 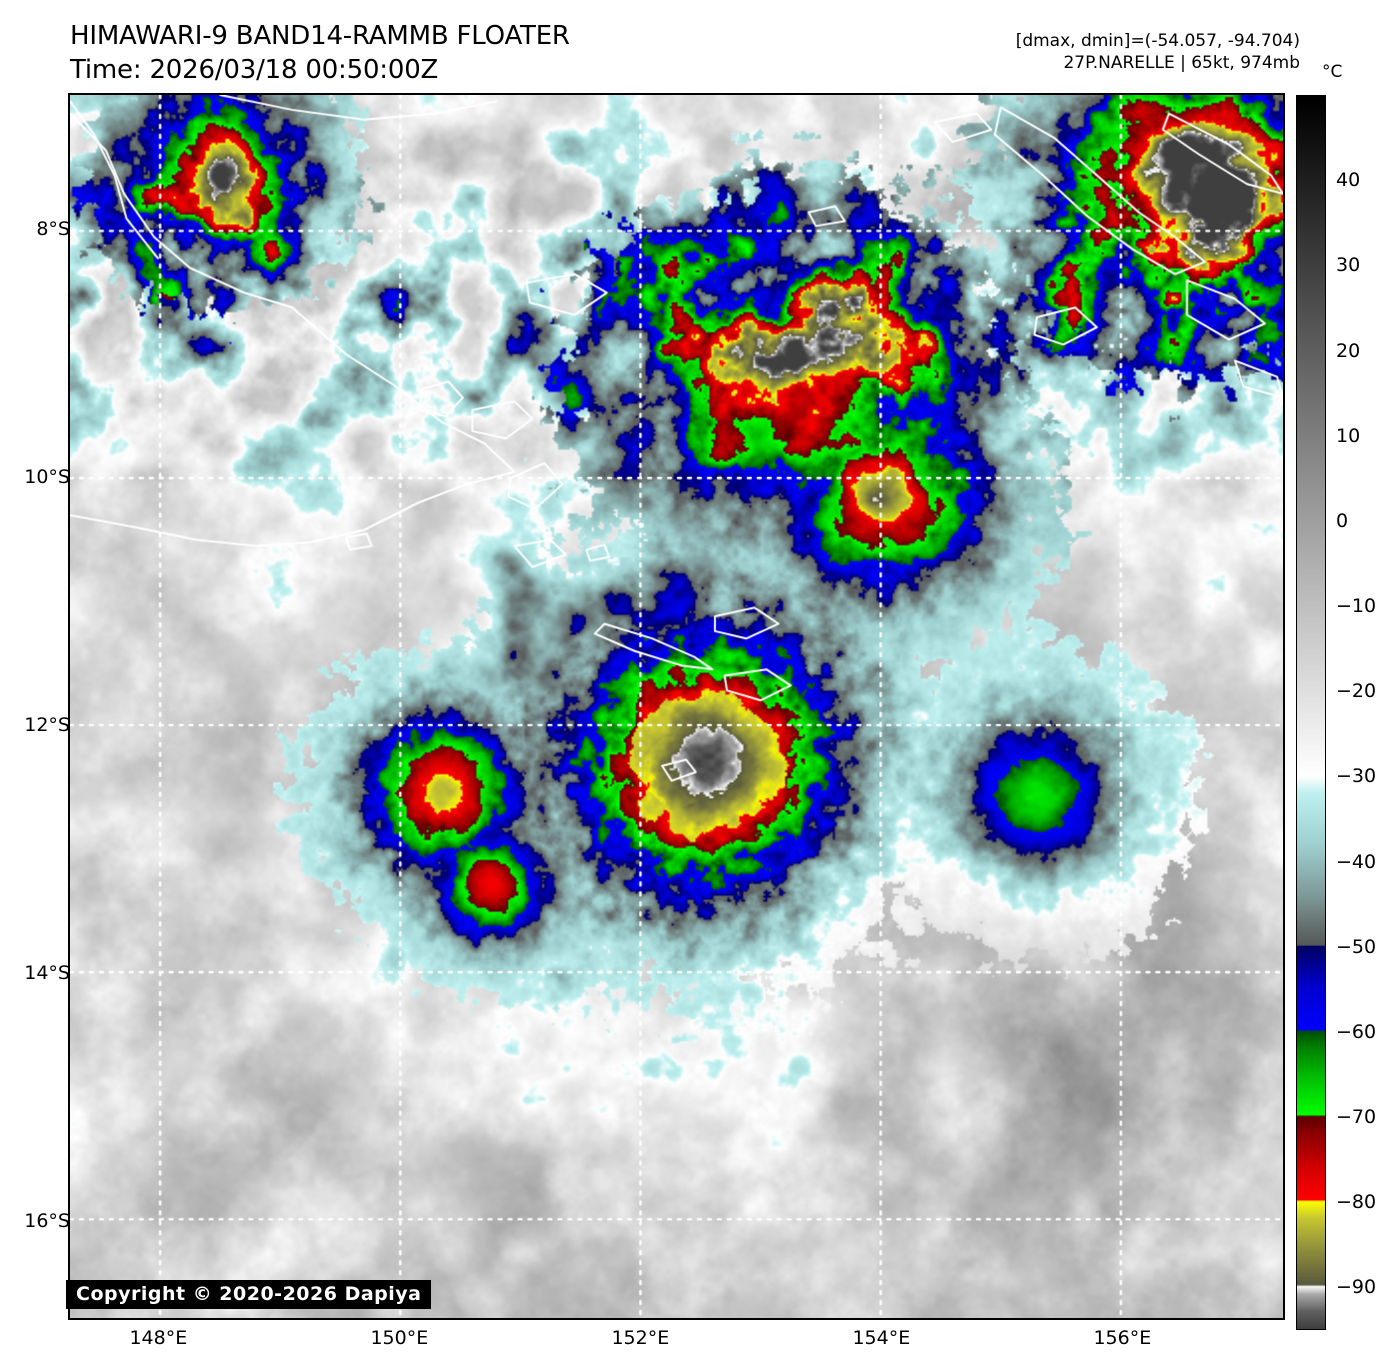 I want to click on latitude-tick-16: 16°S, so click(x=47, y=1220).